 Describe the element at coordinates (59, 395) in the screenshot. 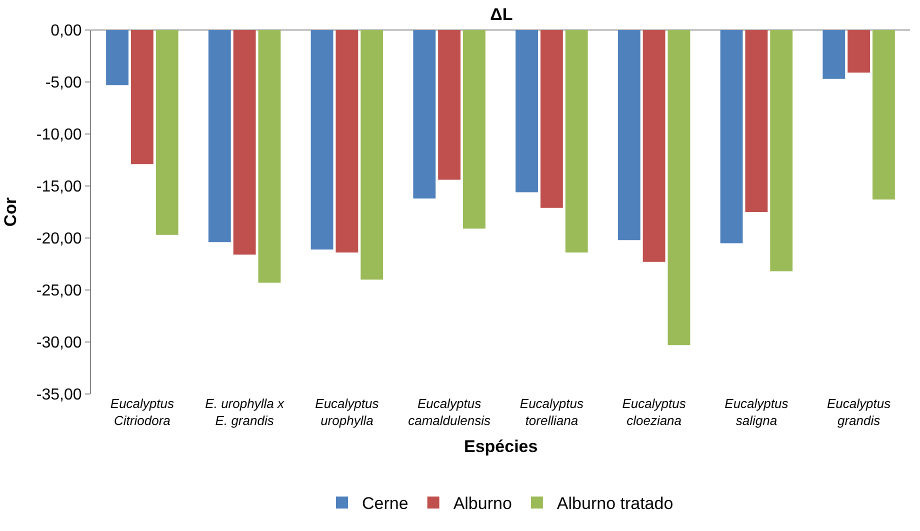

I see `y-tick-label: -35,00` at that location.